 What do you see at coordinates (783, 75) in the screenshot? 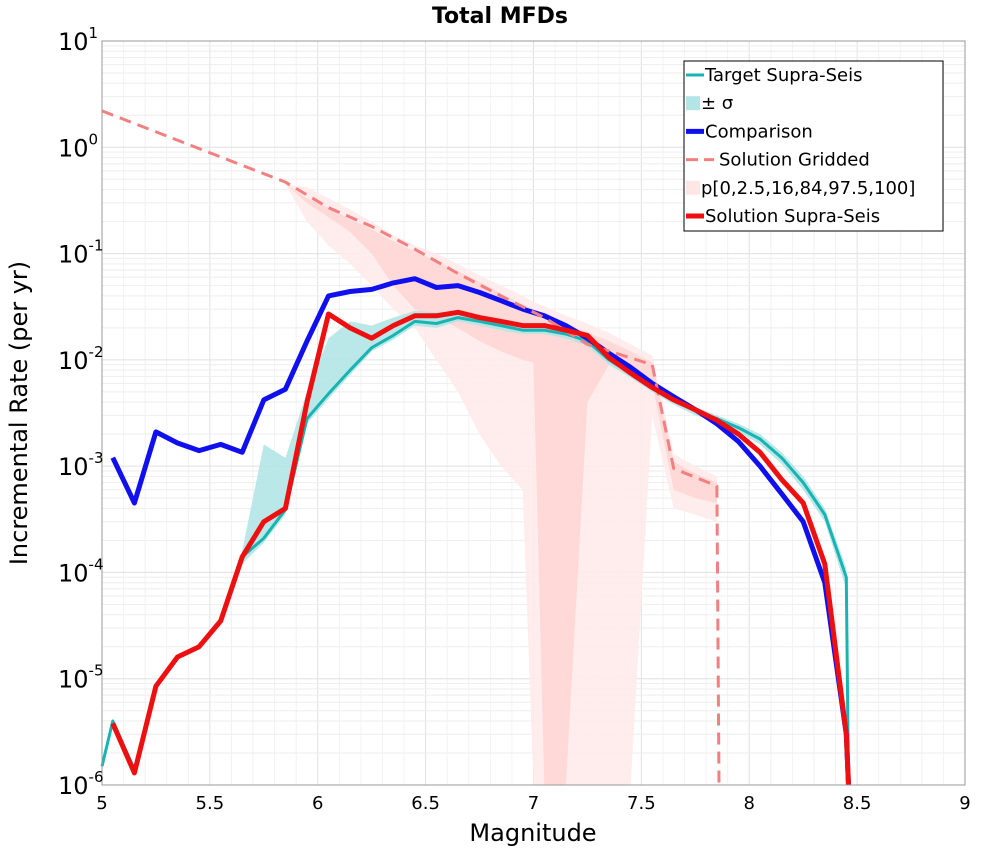
I see `legend-item-0-label: Target Supra-Seis` at bounding box center [783, 75].